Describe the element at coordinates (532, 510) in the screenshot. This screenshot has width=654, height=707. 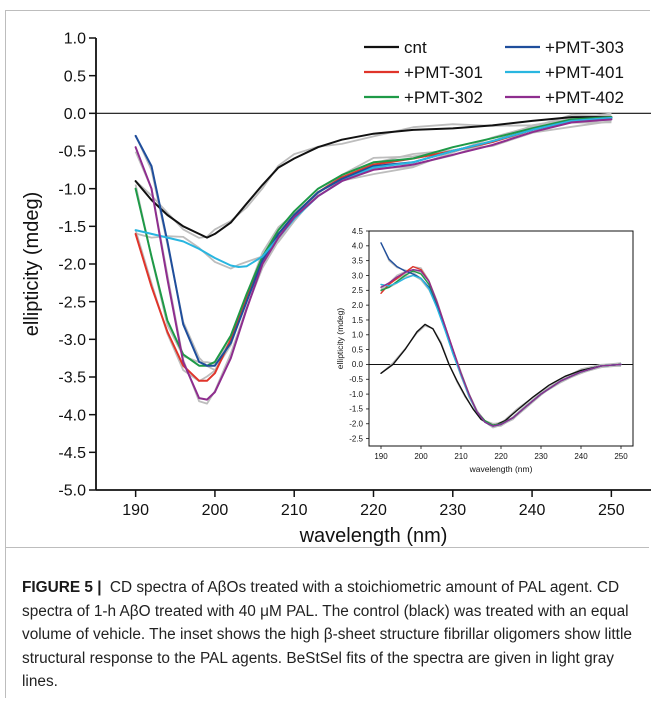
I see `main-xtick-label-240: 240` at that location.